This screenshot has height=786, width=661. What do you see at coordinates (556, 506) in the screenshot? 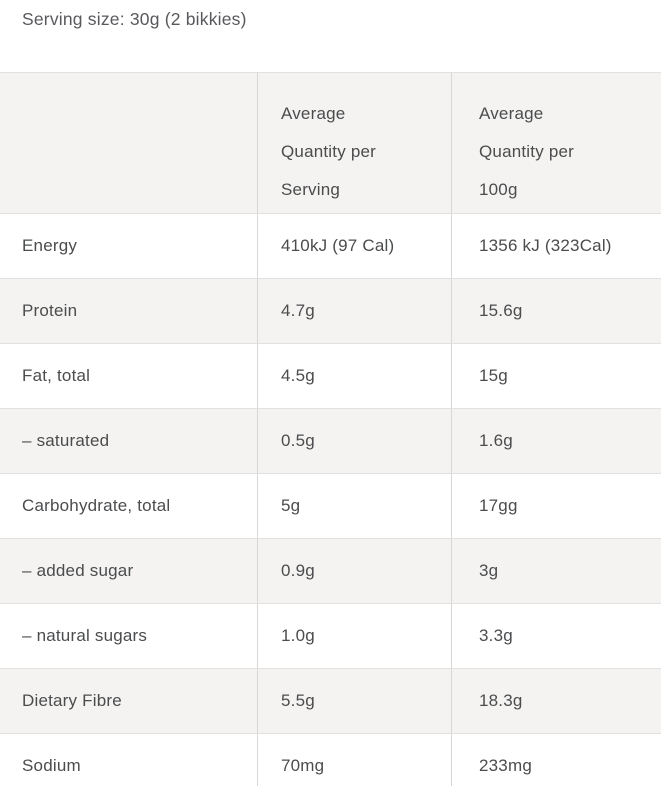
I see `per-100g-value: 17gg` at bounding box center [556, 506].